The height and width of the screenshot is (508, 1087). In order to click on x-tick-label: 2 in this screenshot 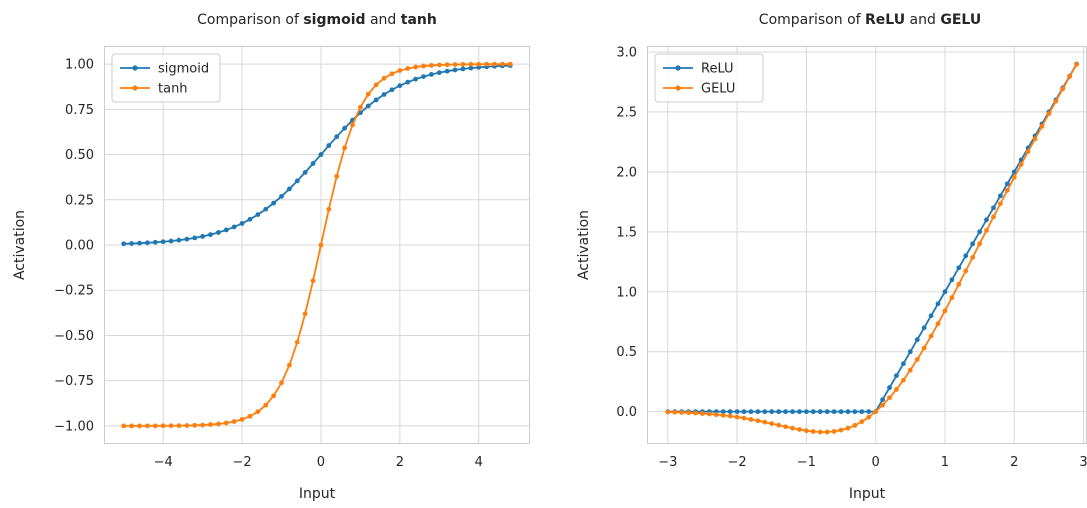, I will do `click(1014, 462)`.